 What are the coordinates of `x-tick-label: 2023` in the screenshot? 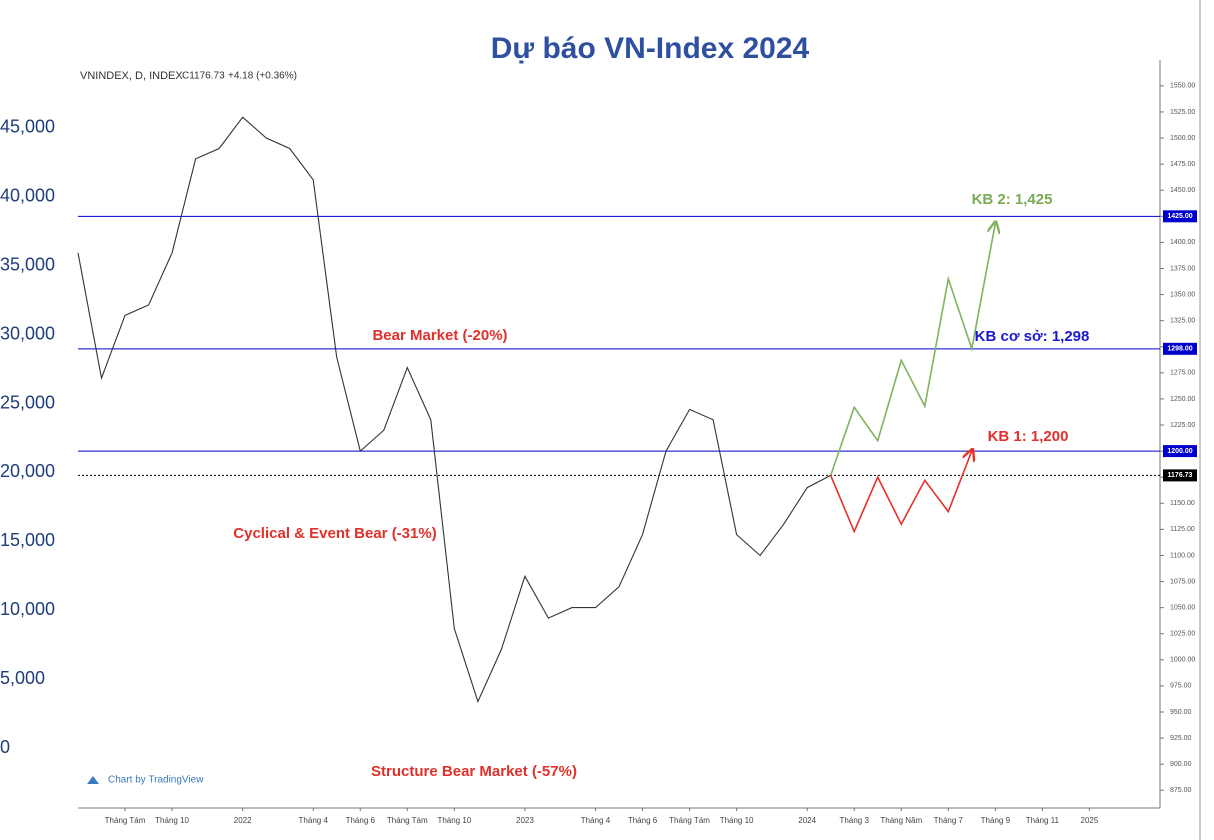 It's located at (525, 820).